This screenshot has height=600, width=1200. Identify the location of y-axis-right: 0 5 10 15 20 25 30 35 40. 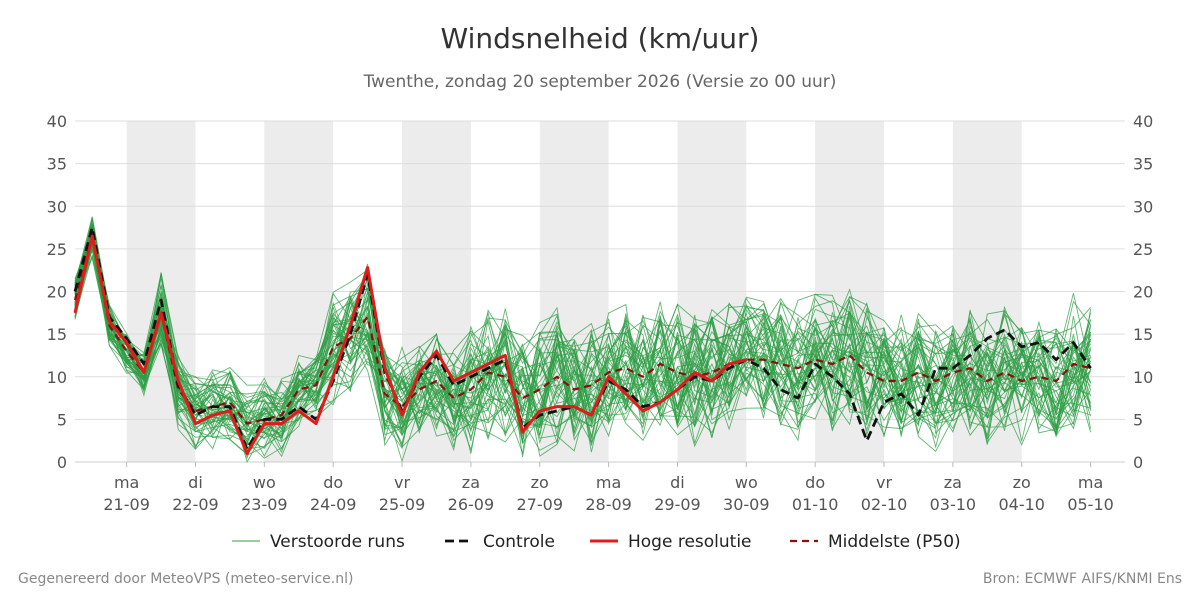
(1143, 292).